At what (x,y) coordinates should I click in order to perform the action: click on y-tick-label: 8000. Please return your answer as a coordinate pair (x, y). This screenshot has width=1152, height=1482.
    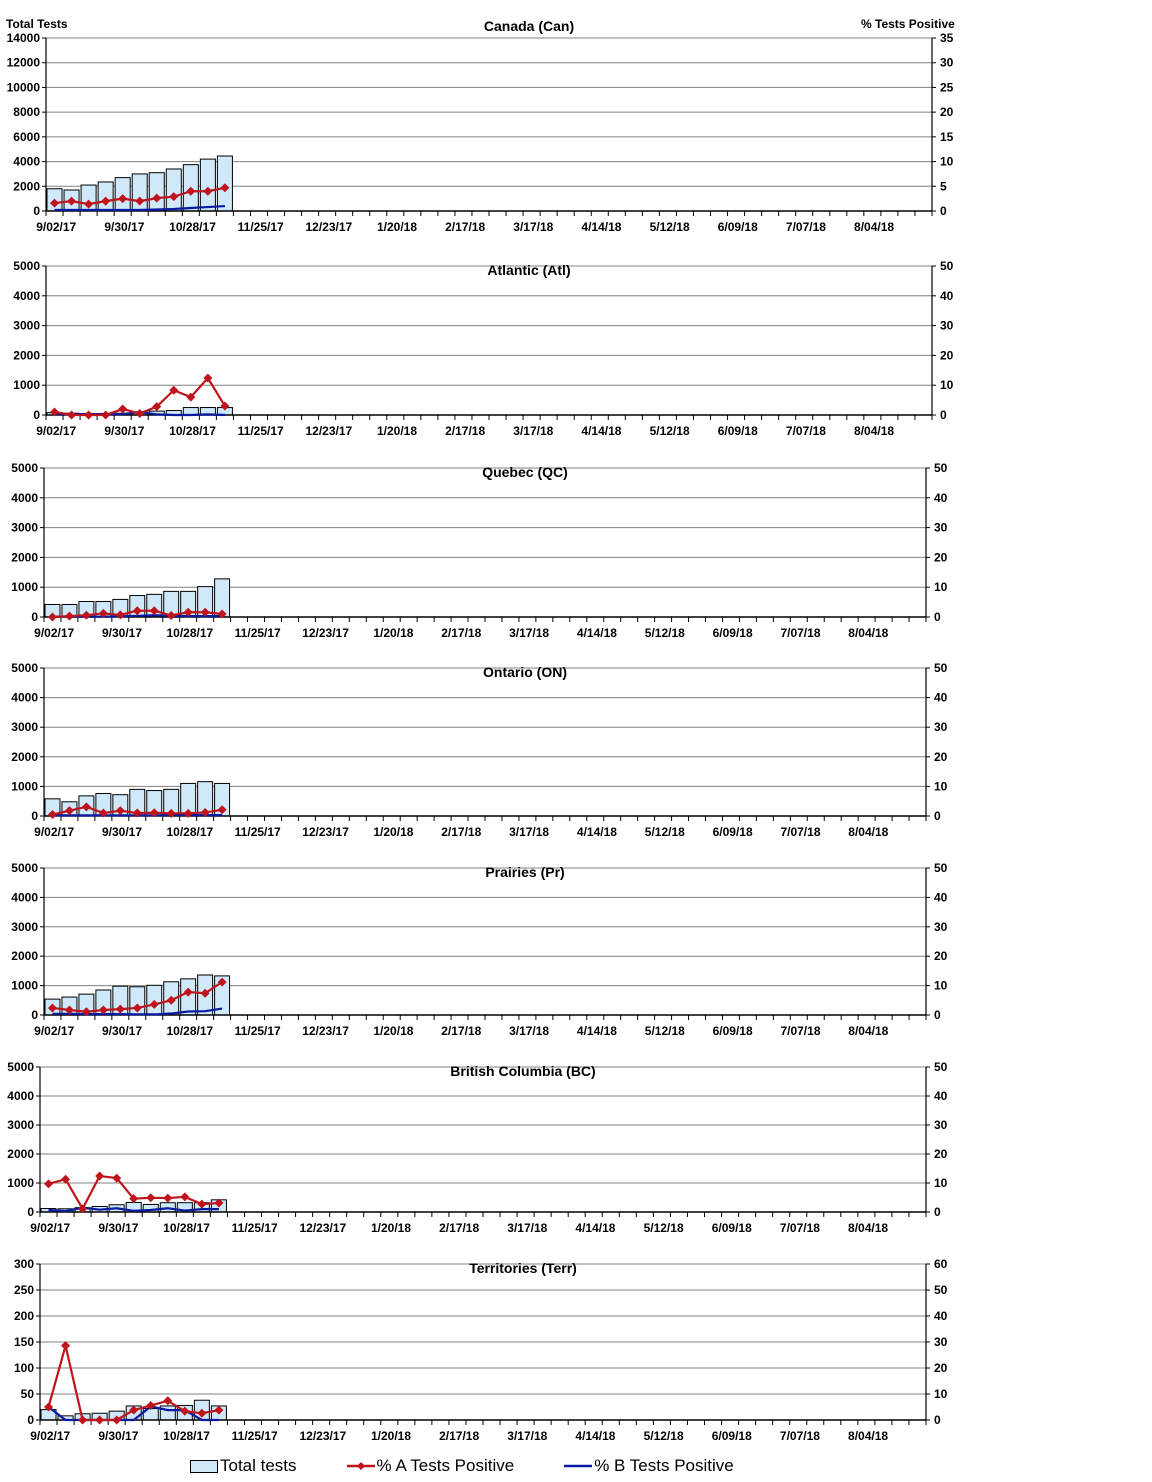
    Looking at the image, I should click on (26, 112).